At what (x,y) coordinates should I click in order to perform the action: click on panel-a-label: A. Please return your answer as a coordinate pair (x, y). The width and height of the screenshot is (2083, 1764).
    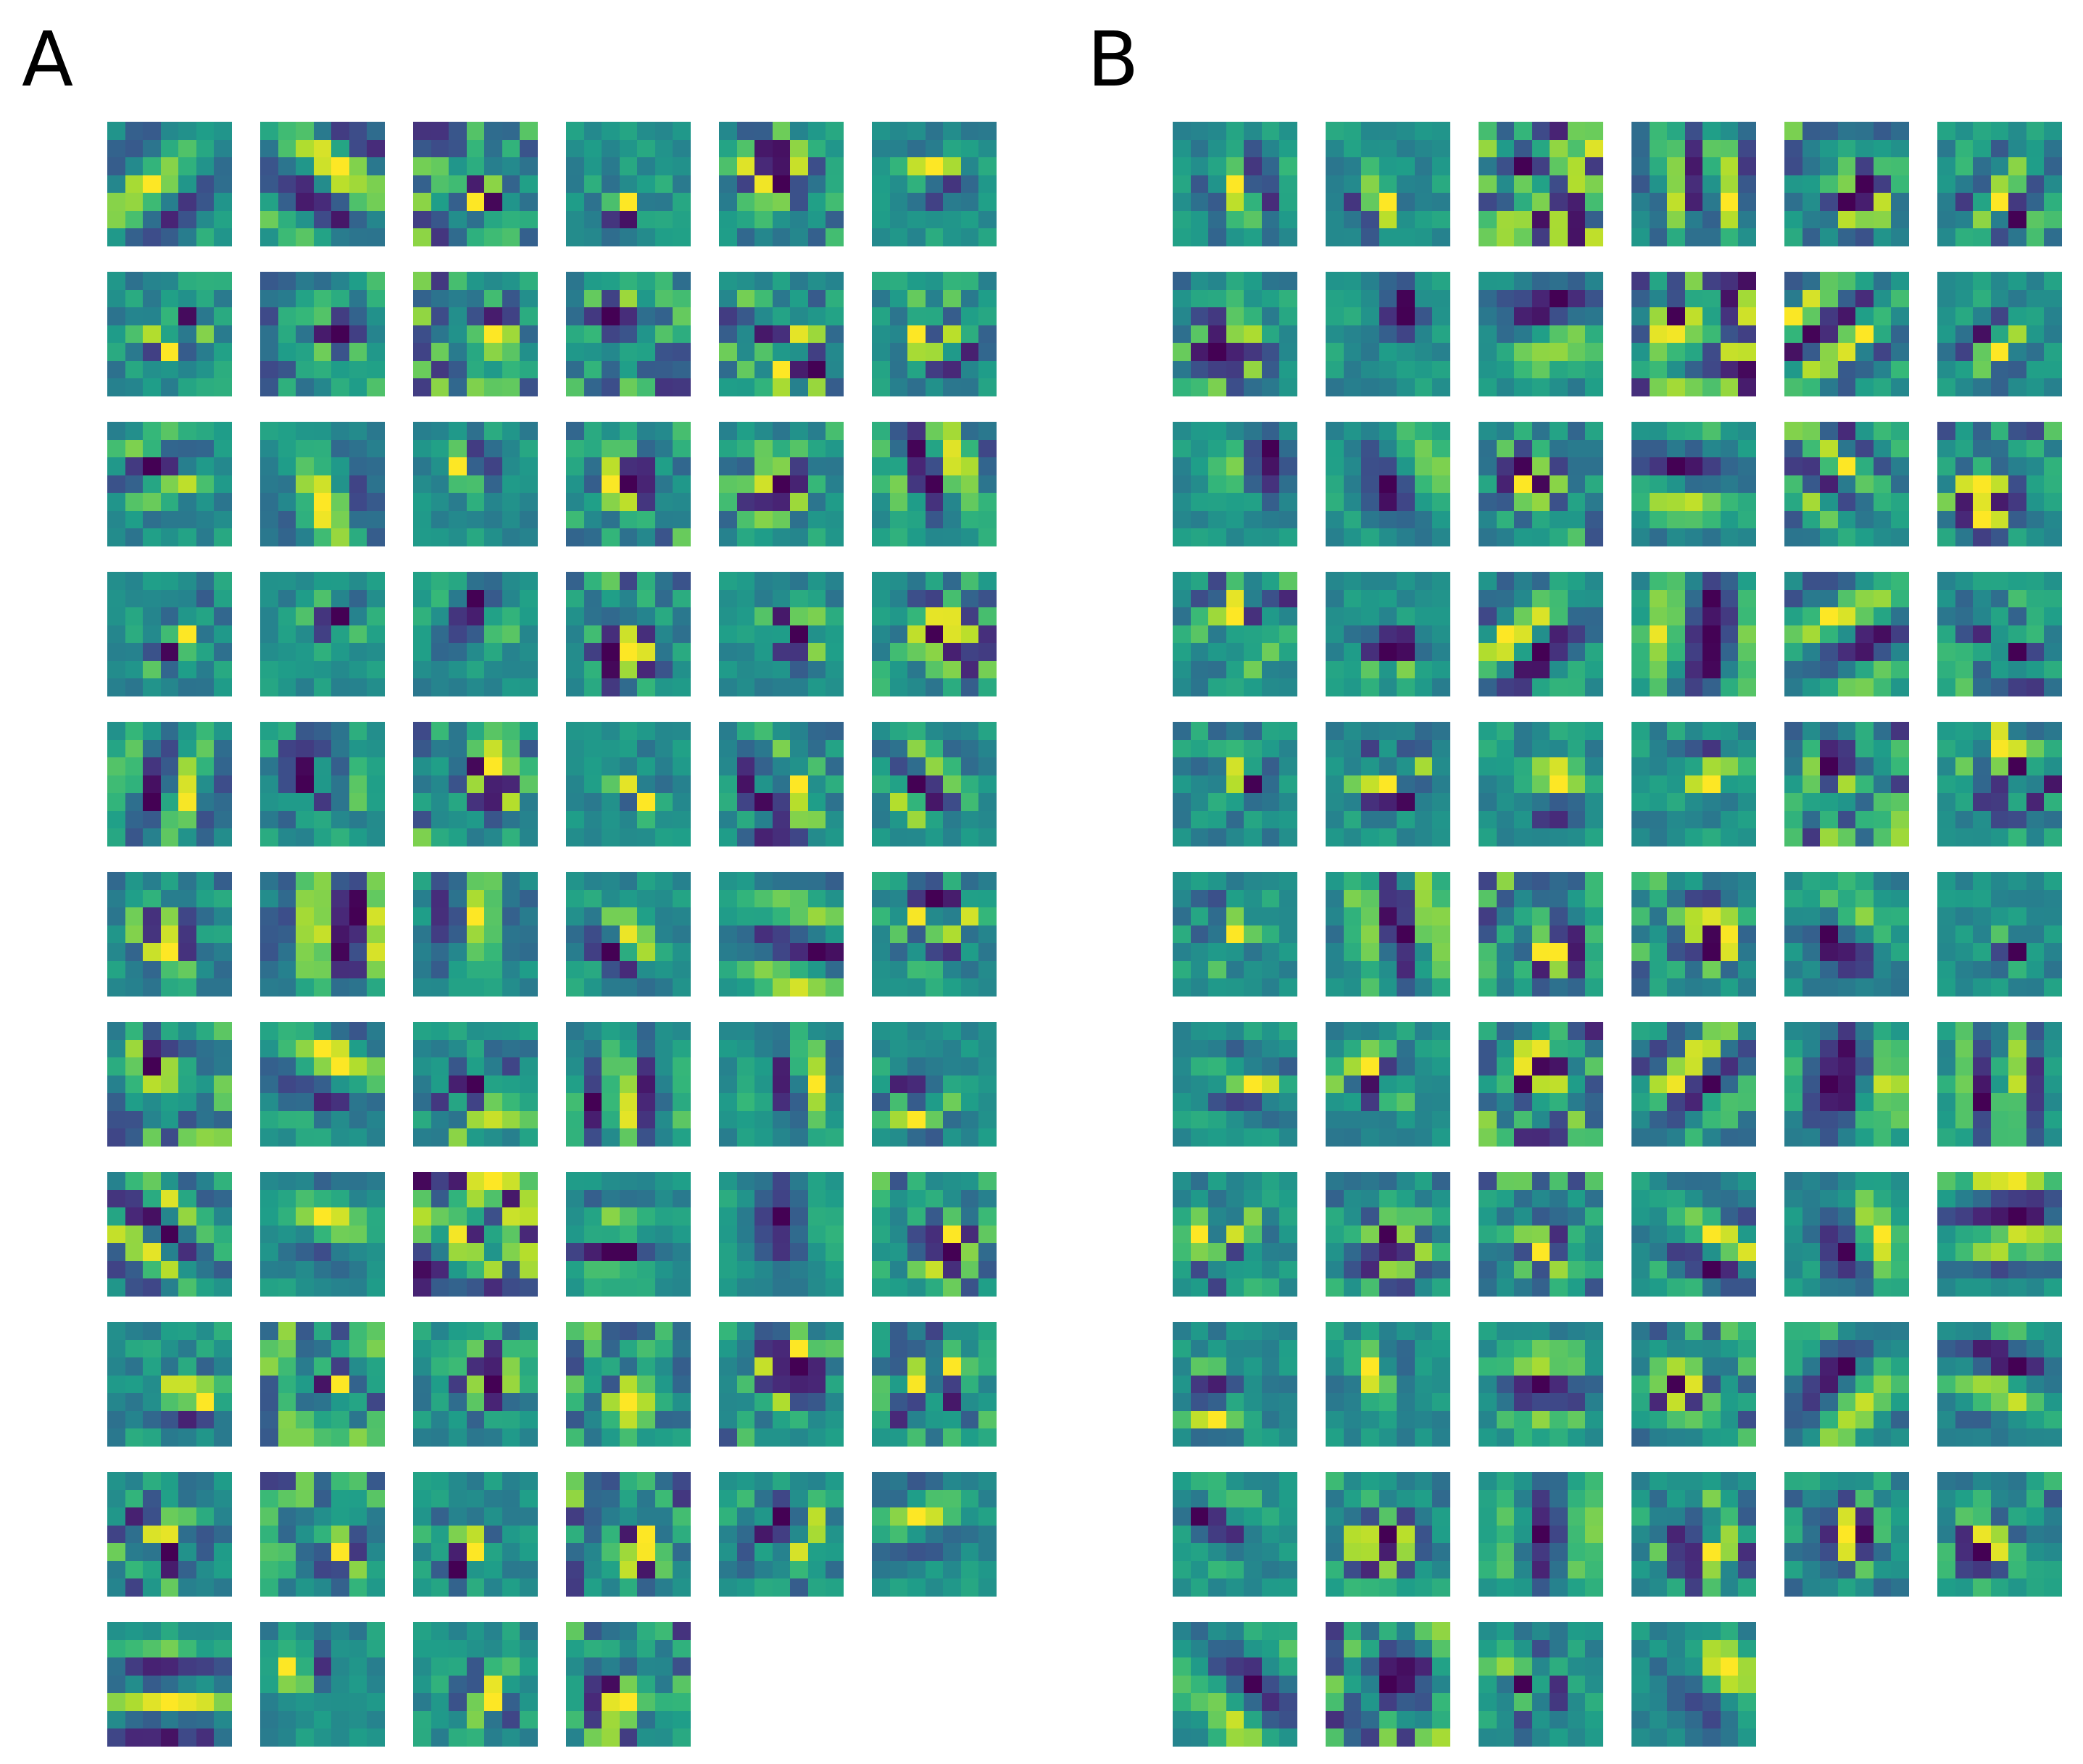
    Looking at the image, I should click on (48, 59).